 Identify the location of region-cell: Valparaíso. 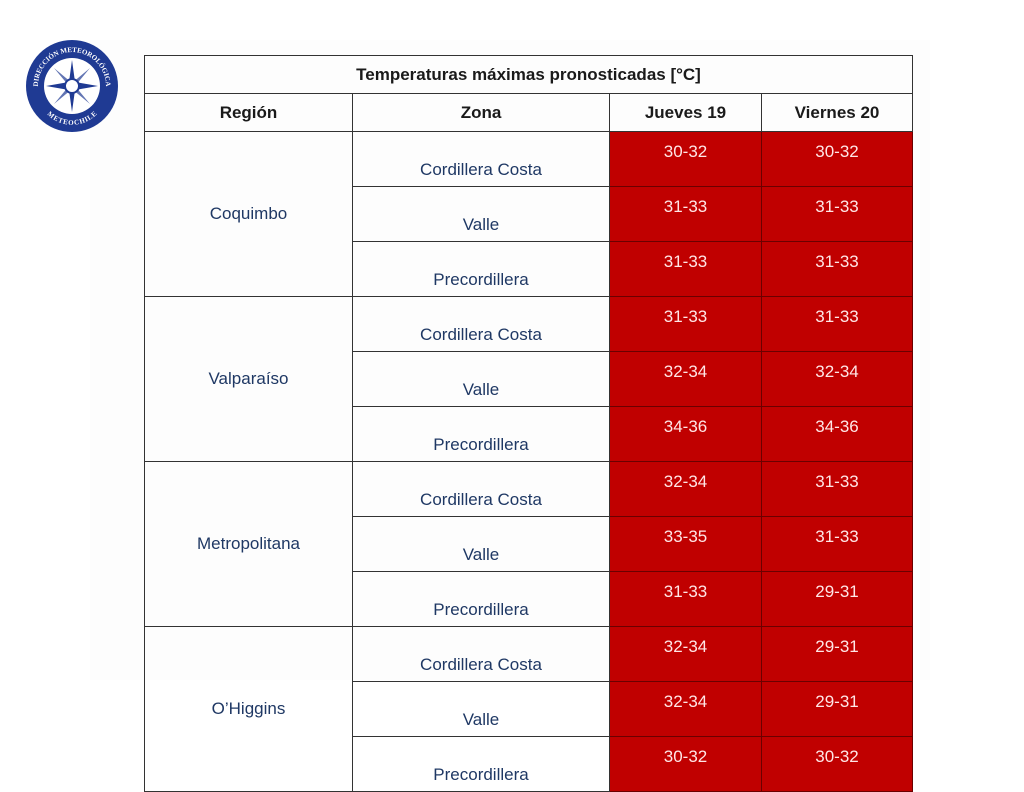
(248, 379).